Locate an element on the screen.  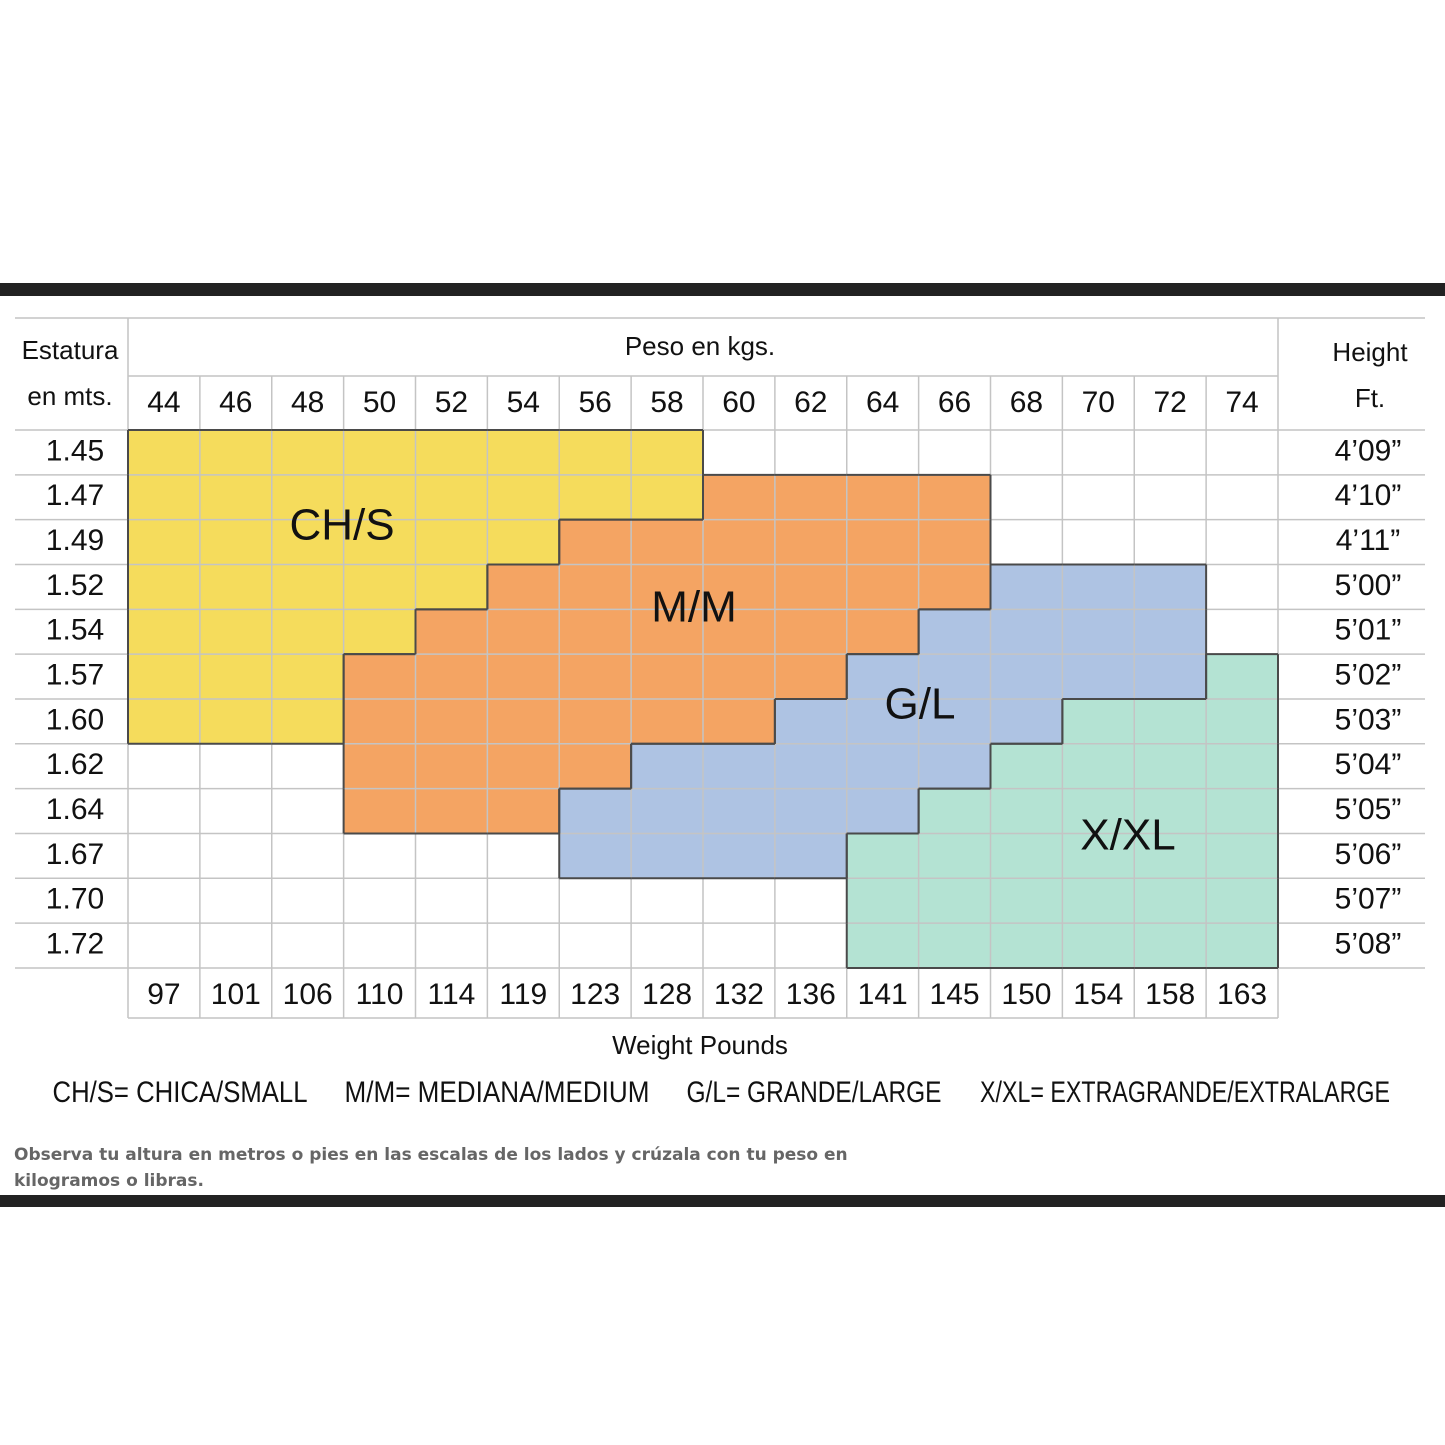
height-m-label: 1.54 is located at coordinates (75, 630).